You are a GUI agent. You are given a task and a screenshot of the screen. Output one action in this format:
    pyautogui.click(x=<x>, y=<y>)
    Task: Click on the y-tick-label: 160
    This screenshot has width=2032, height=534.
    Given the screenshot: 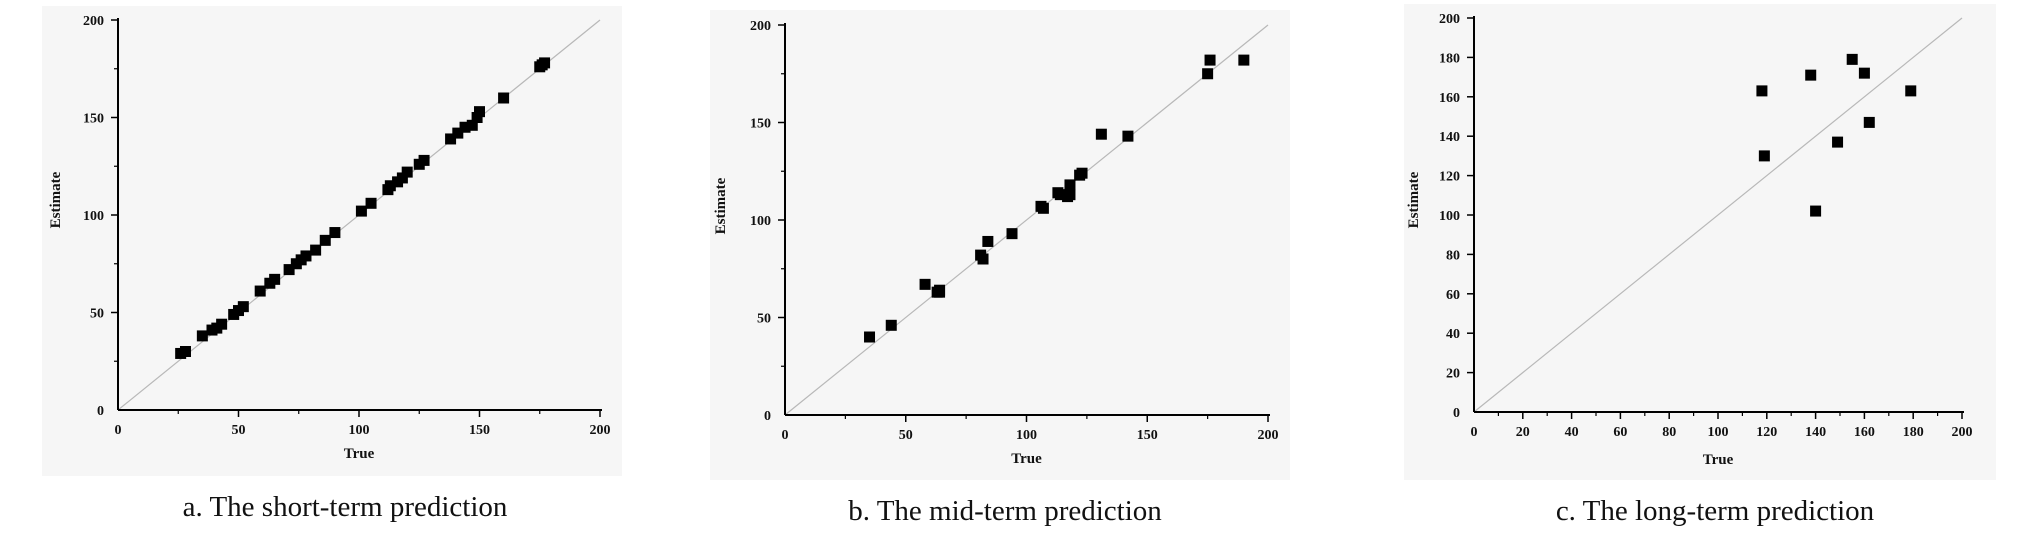 What is the action you would take?
    pyautogui.click(x=1449, y=98)
    